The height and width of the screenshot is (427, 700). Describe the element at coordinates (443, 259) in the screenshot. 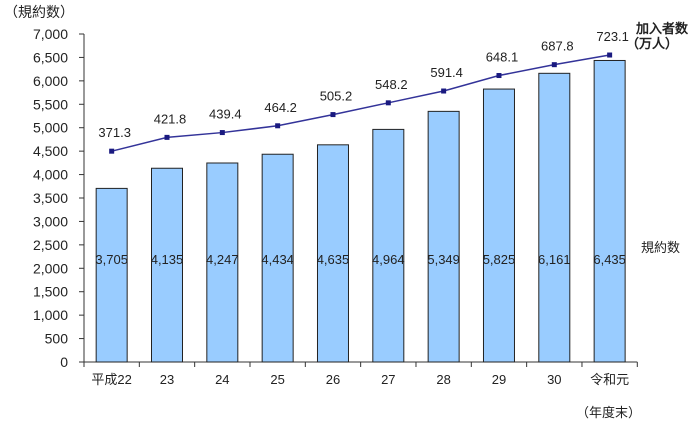

I see `bar-value-label: 5,349` at that location.